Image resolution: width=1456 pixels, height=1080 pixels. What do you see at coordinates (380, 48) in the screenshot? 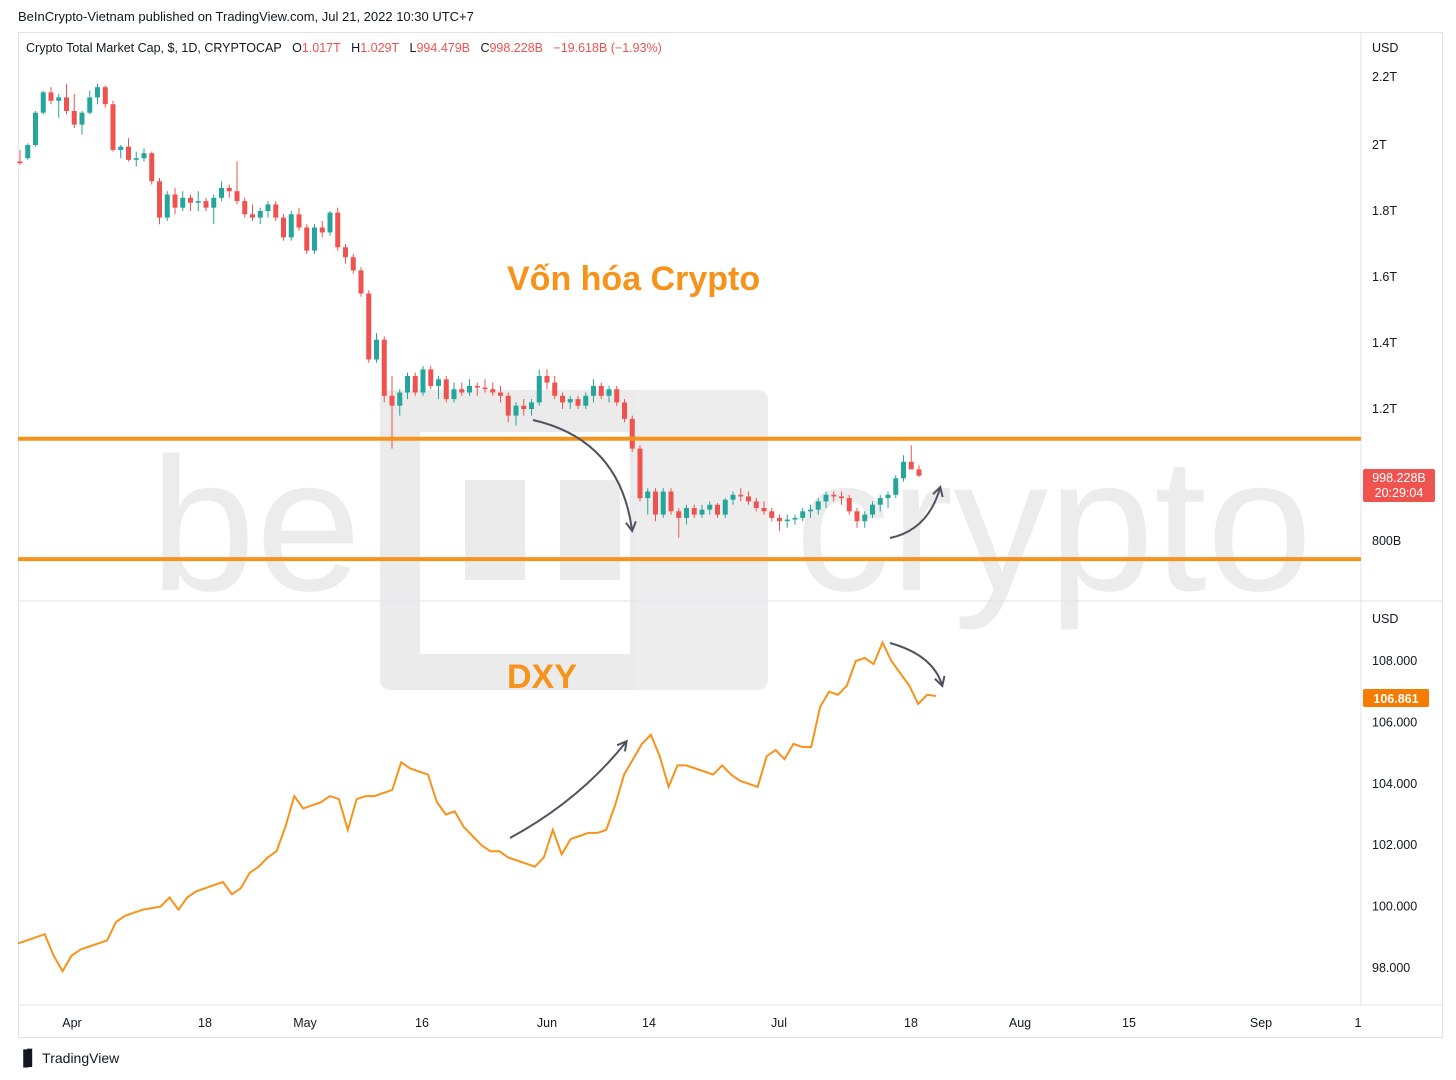
I see `legend-high-value: 1.029T` at bounding box center [380, 48].